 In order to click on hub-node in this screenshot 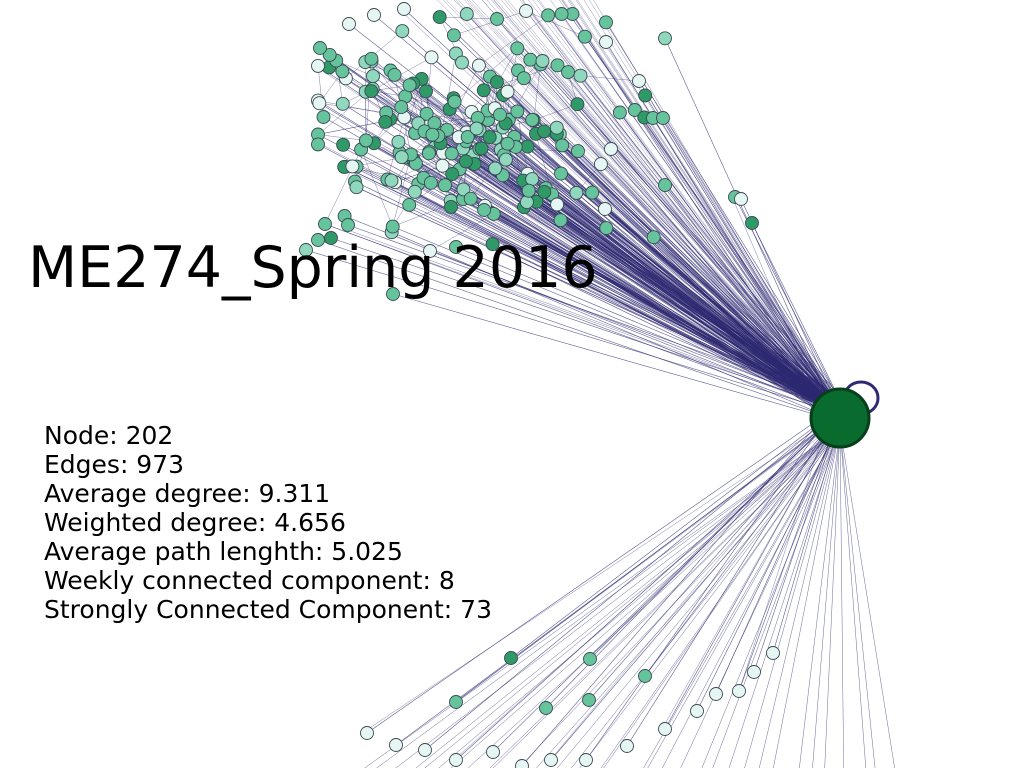, I will do `click(840, 418)`.